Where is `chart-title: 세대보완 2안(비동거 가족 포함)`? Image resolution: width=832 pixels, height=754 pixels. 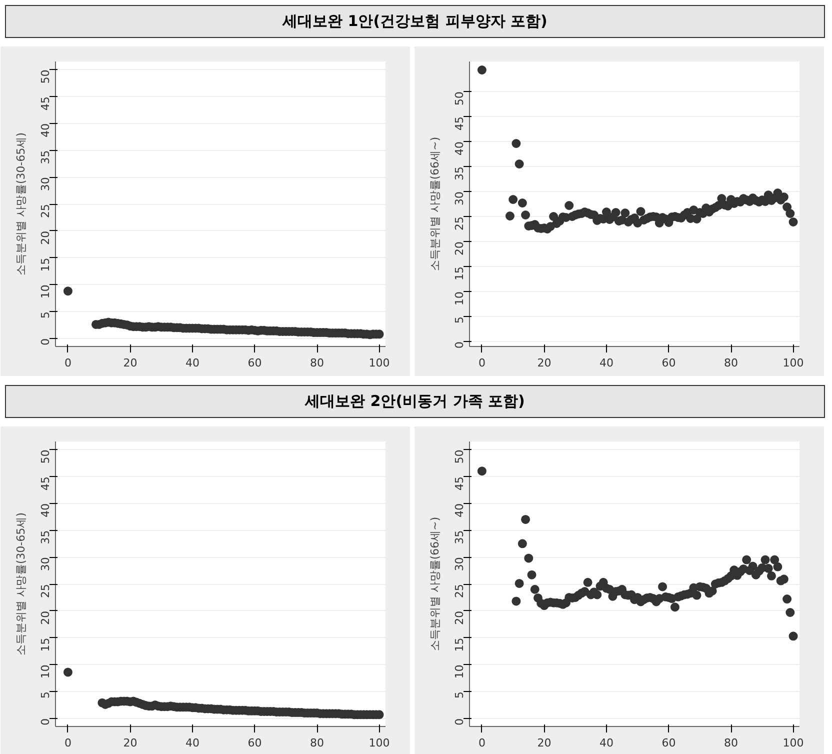
chart-title: 세대보완 2안(비동거 가족 포함) is located at coordinates (415, 401).